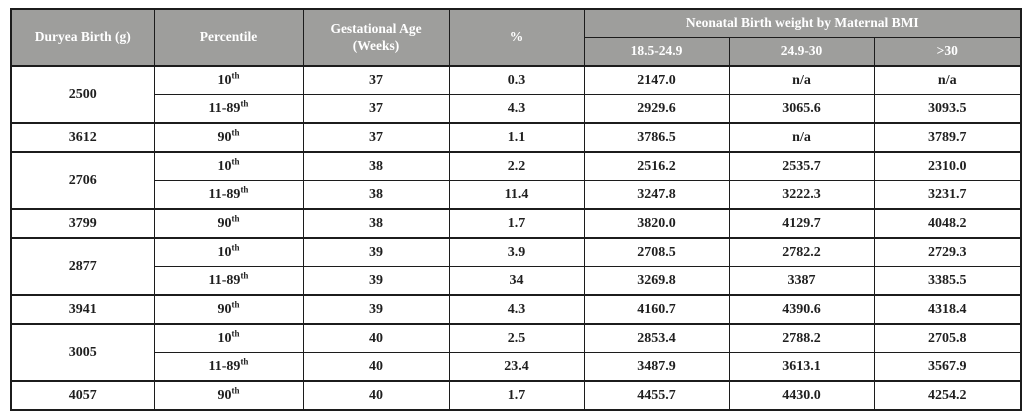 This screenshot has height=411, width=1030. Describe the element at coordinates (516, 109) in the screenshot. I see `table-row: 11-89th 37 4.3 2929.6 3065.6 3093.5` at that location.